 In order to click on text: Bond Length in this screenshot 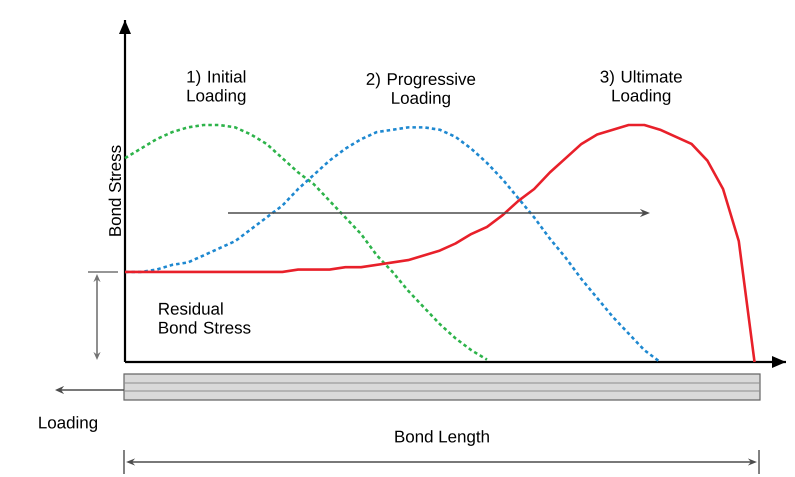, I will do `click(442, 438)`.